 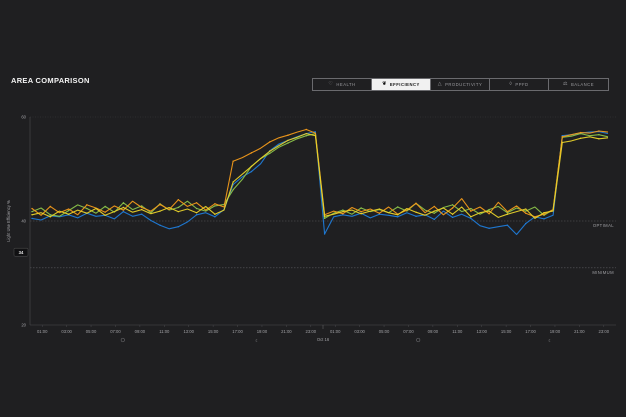 What do you see at coordinates (460, 84) in the screenshot?
I see `tab-productivity: △ PRODUCTIVITY` at bounding box center [460, 84].